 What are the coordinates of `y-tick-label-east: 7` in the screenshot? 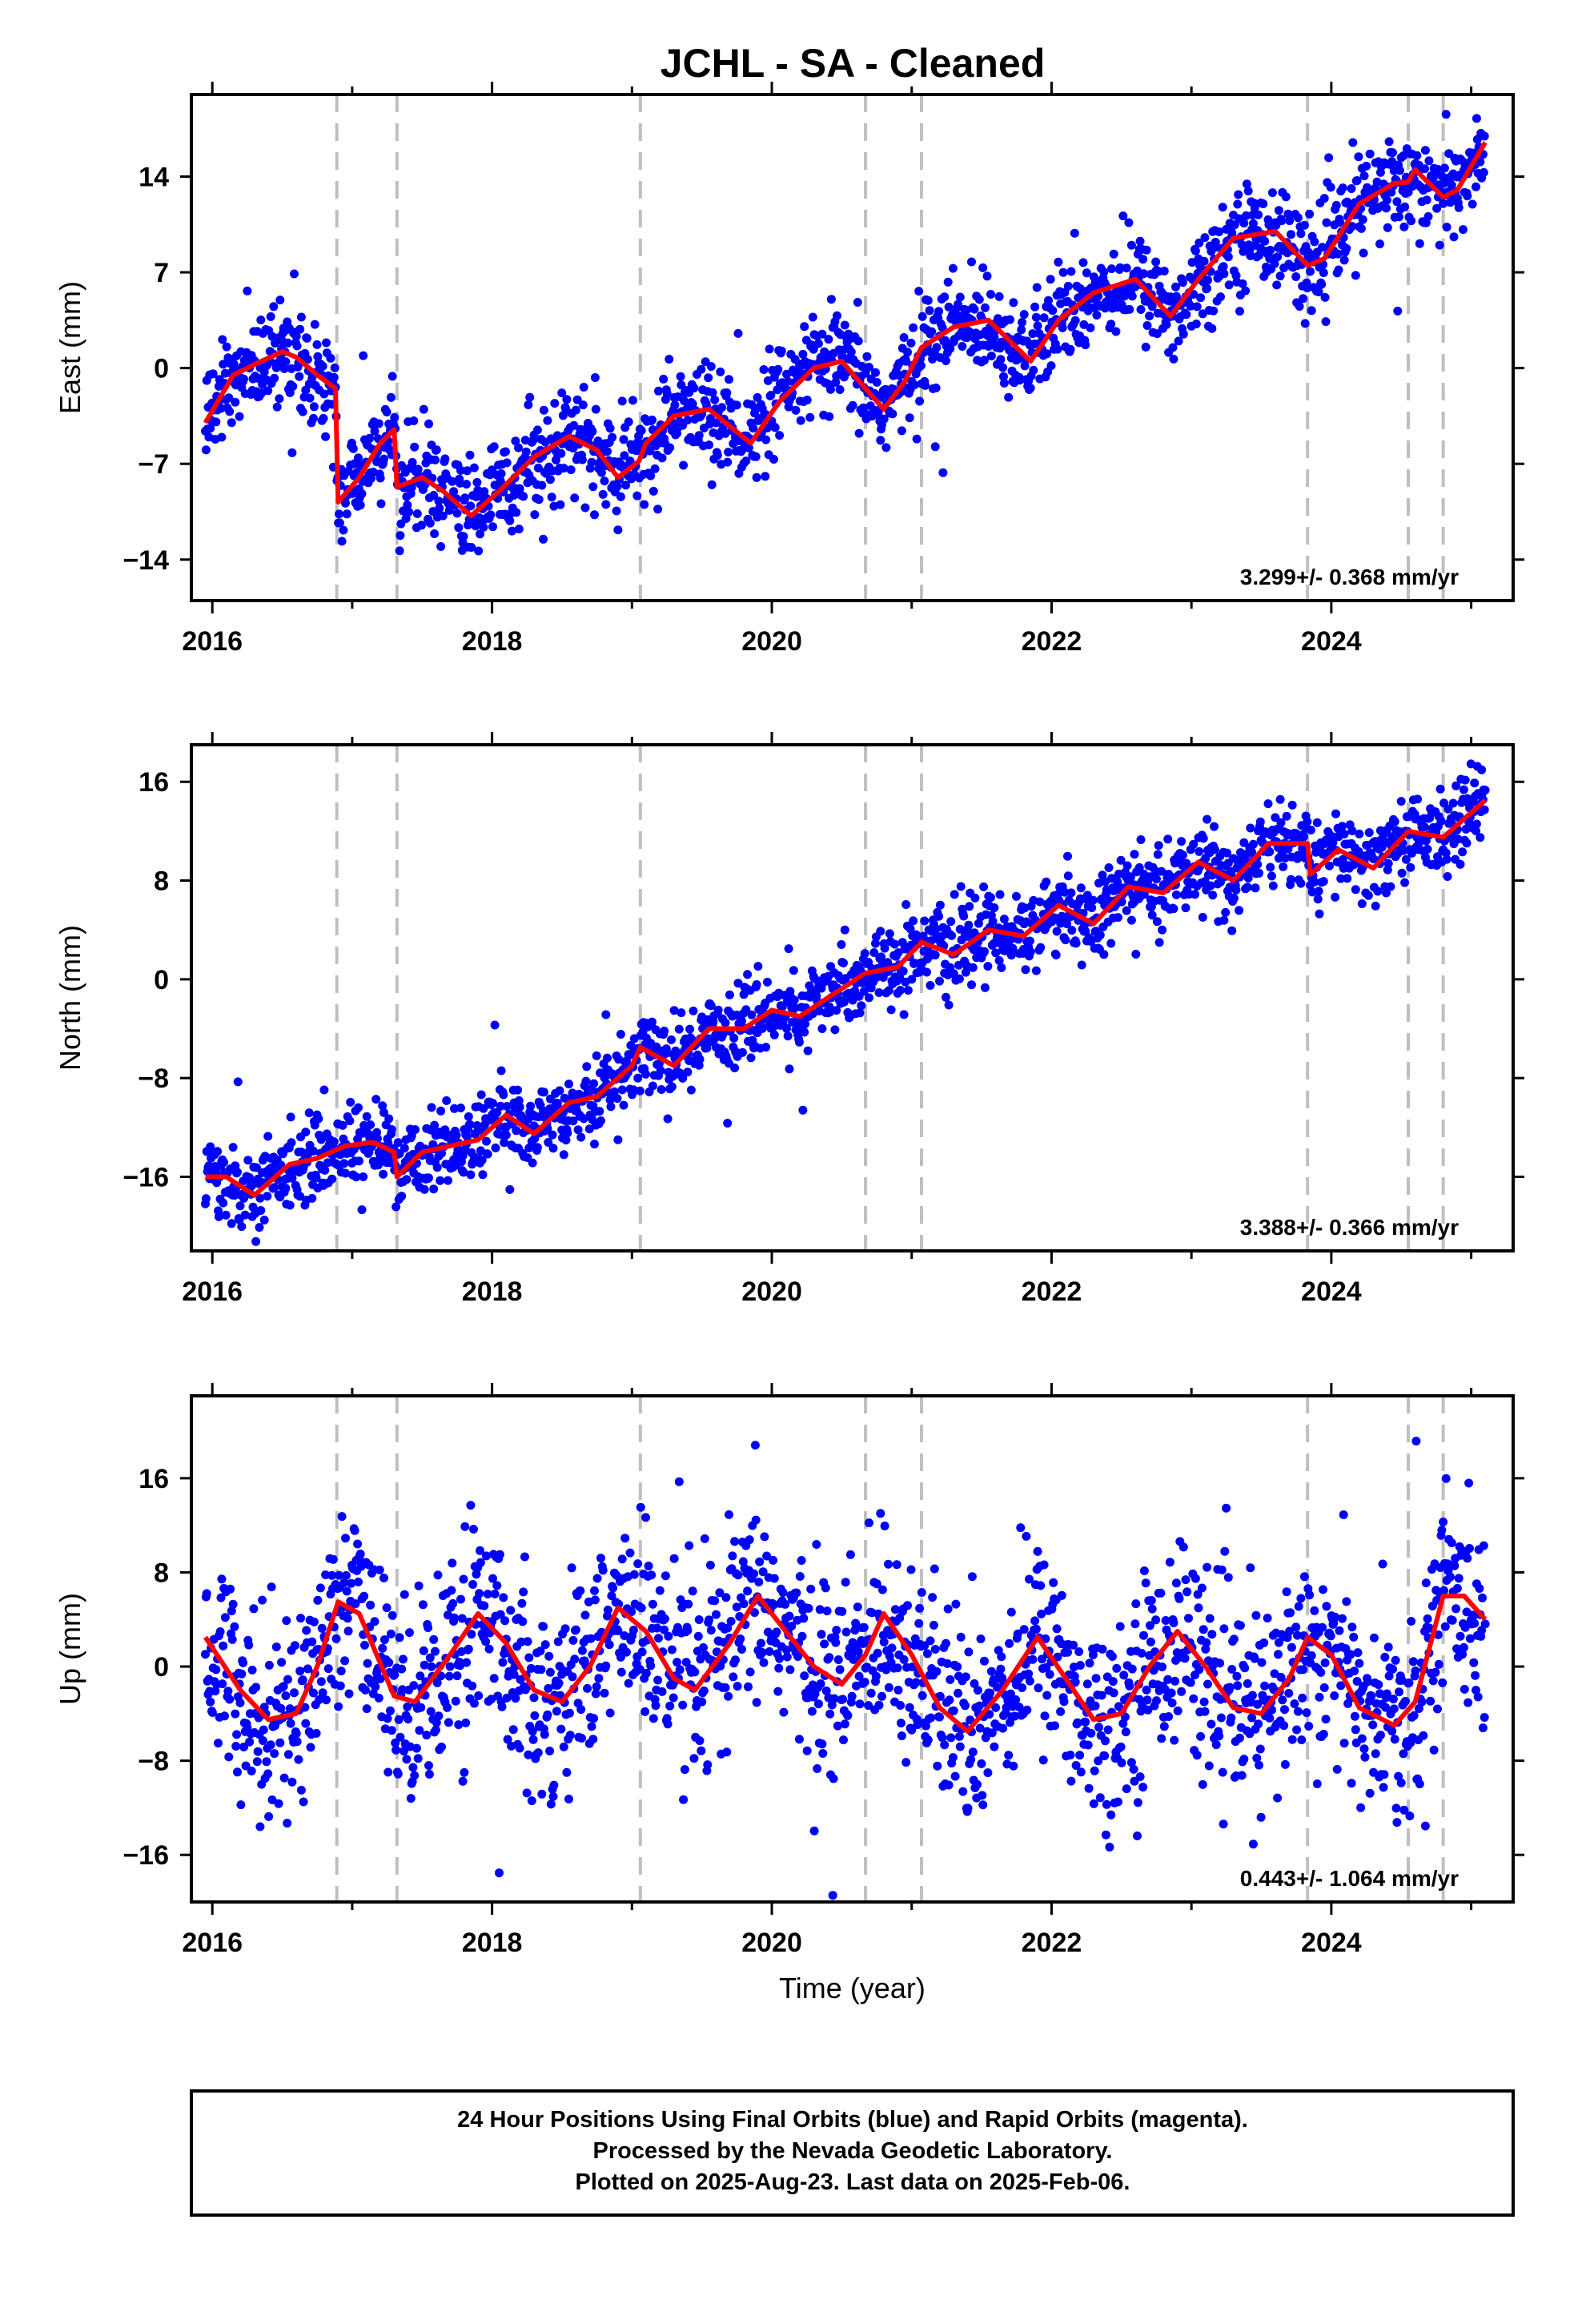 It's located at (161, 273).